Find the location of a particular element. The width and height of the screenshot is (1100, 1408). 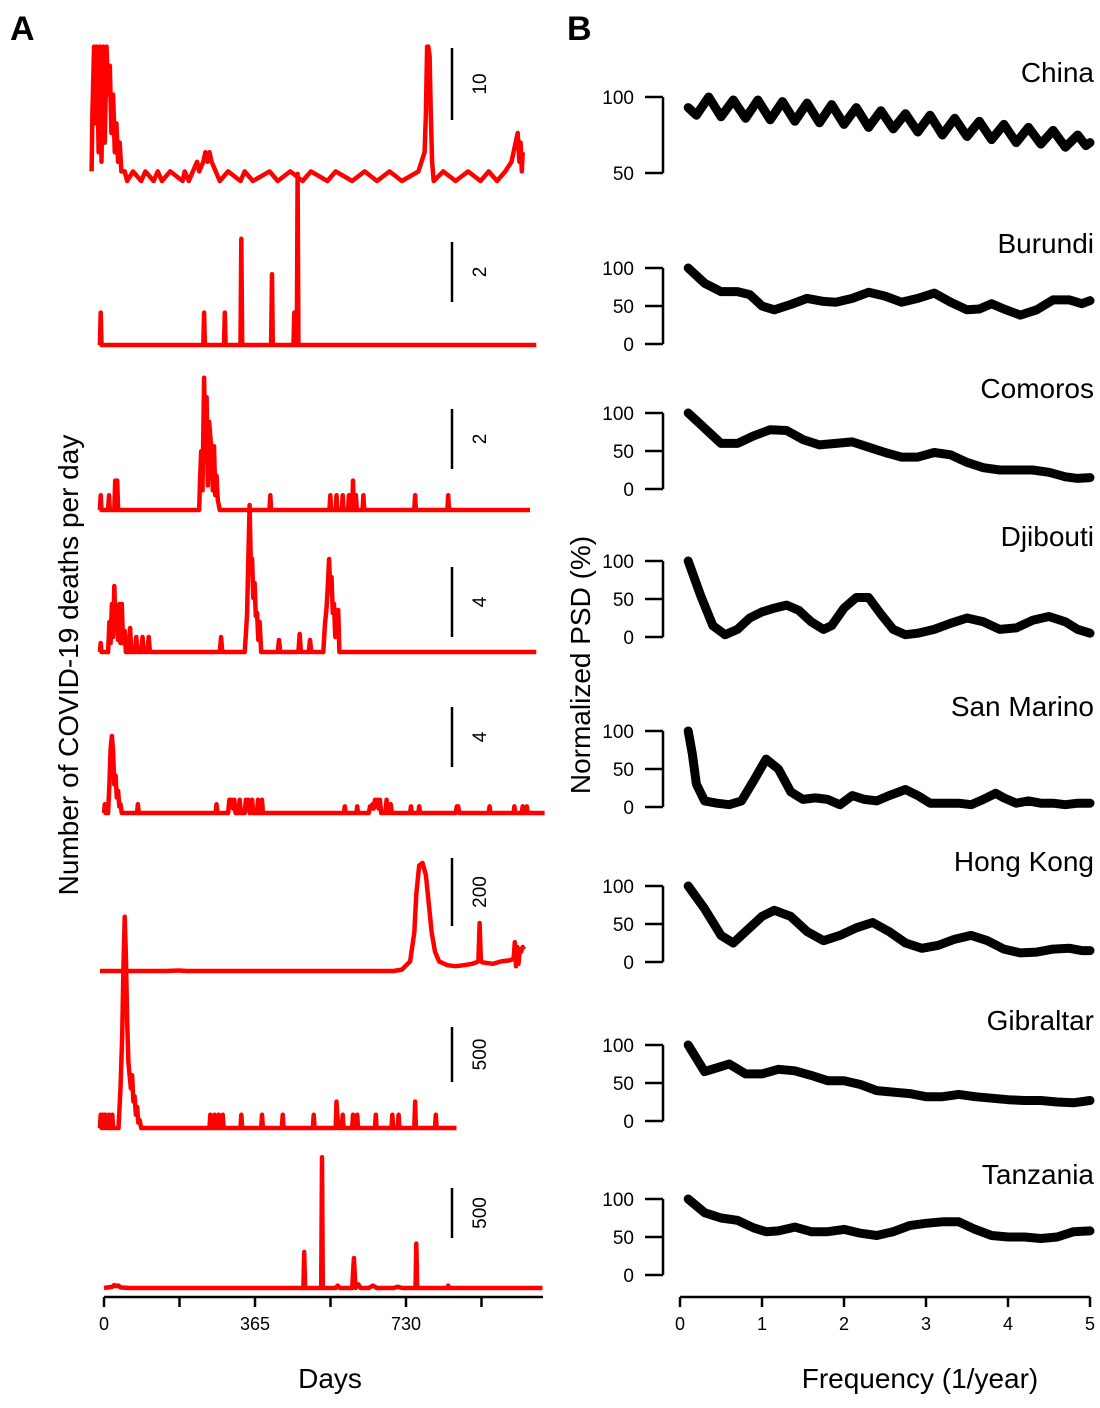

death-trace-5: 4 is located at coordinates (323, 761).